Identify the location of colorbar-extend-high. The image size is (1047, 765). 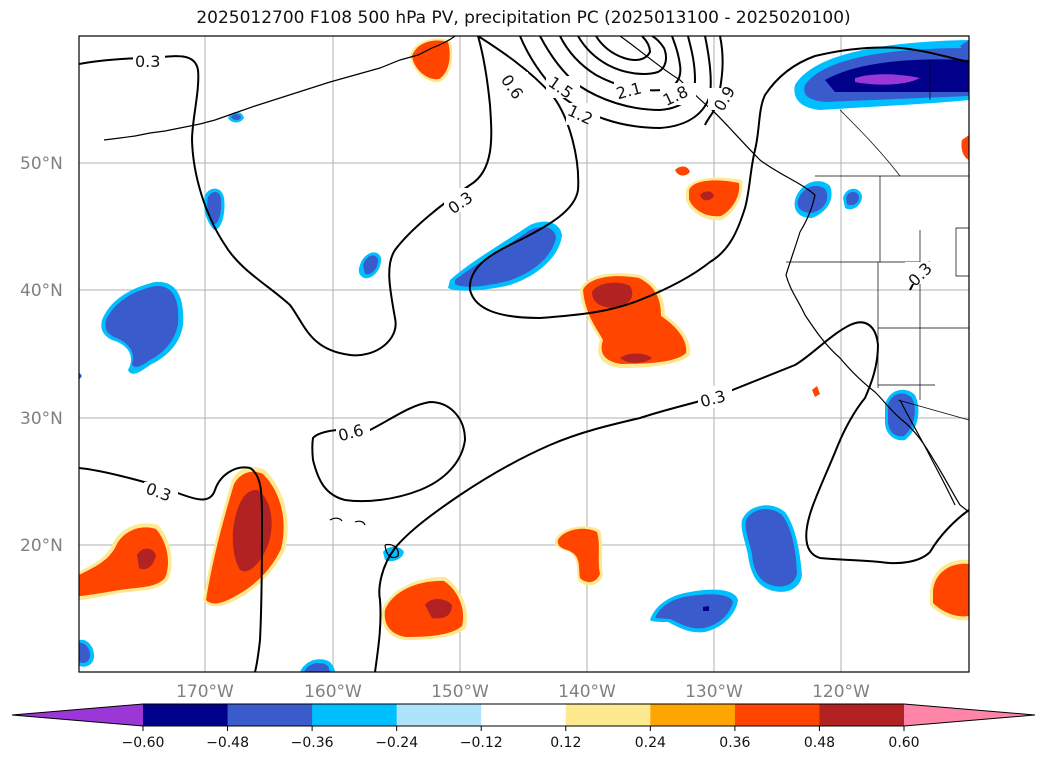
(969, 715).